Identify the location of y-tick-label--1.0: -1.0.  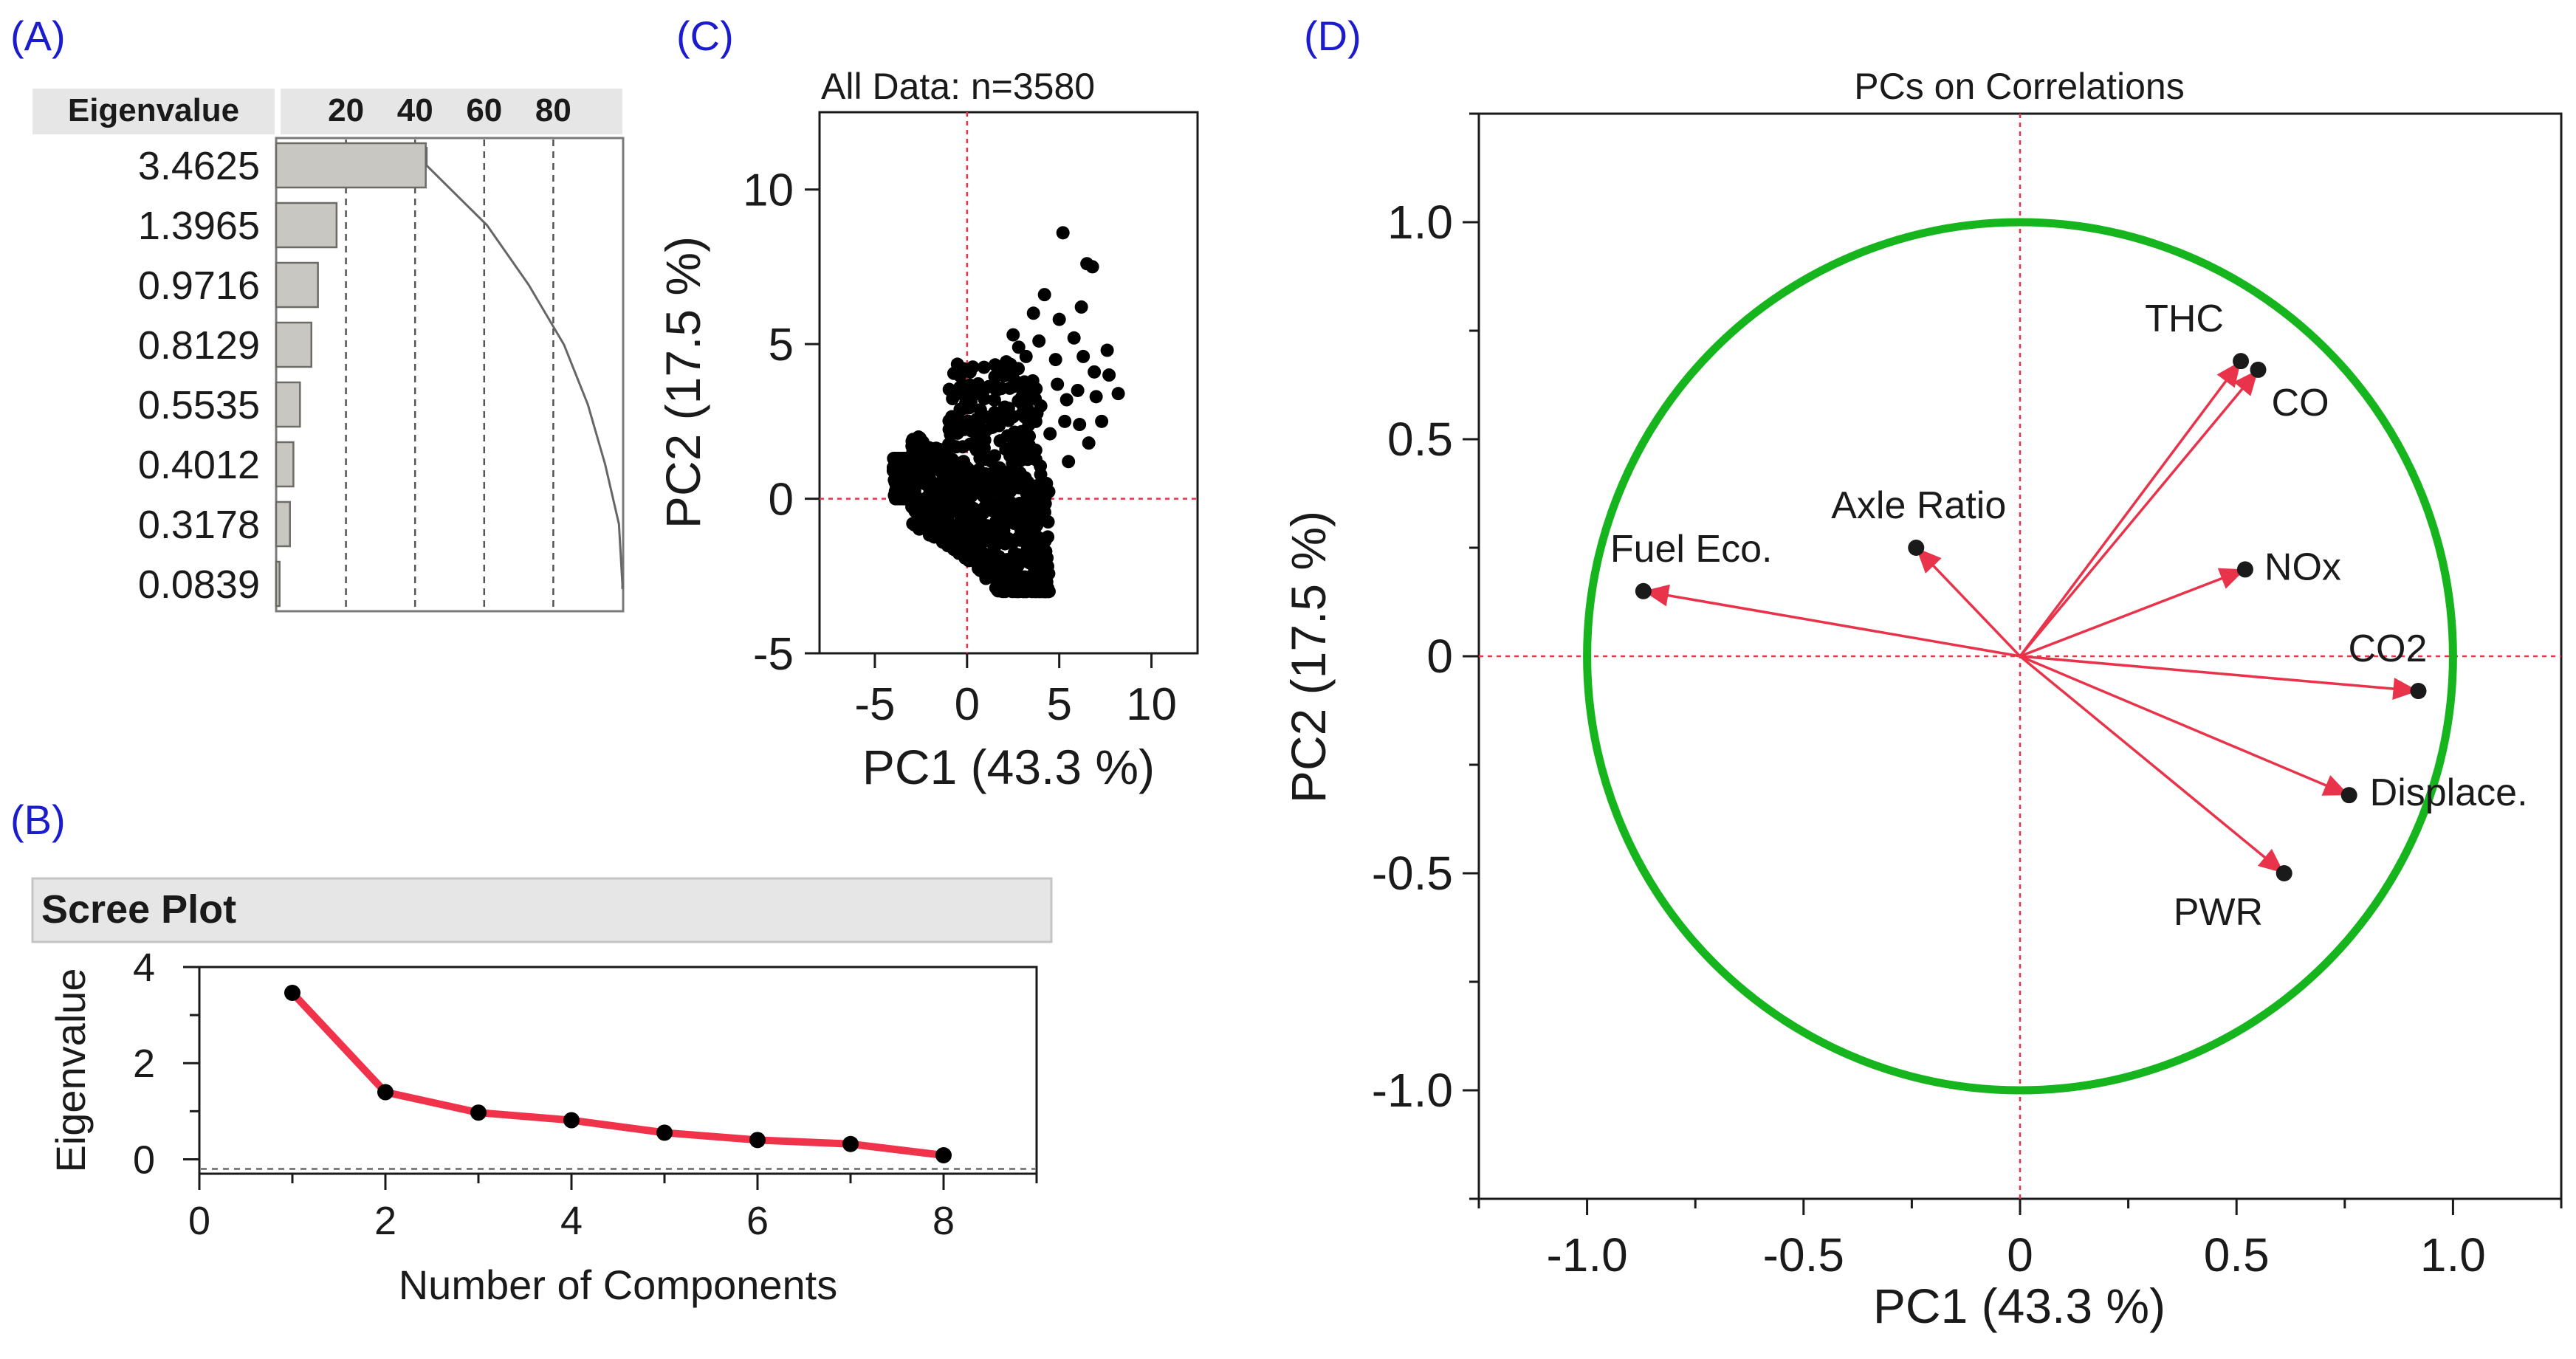
(1412, 1090).